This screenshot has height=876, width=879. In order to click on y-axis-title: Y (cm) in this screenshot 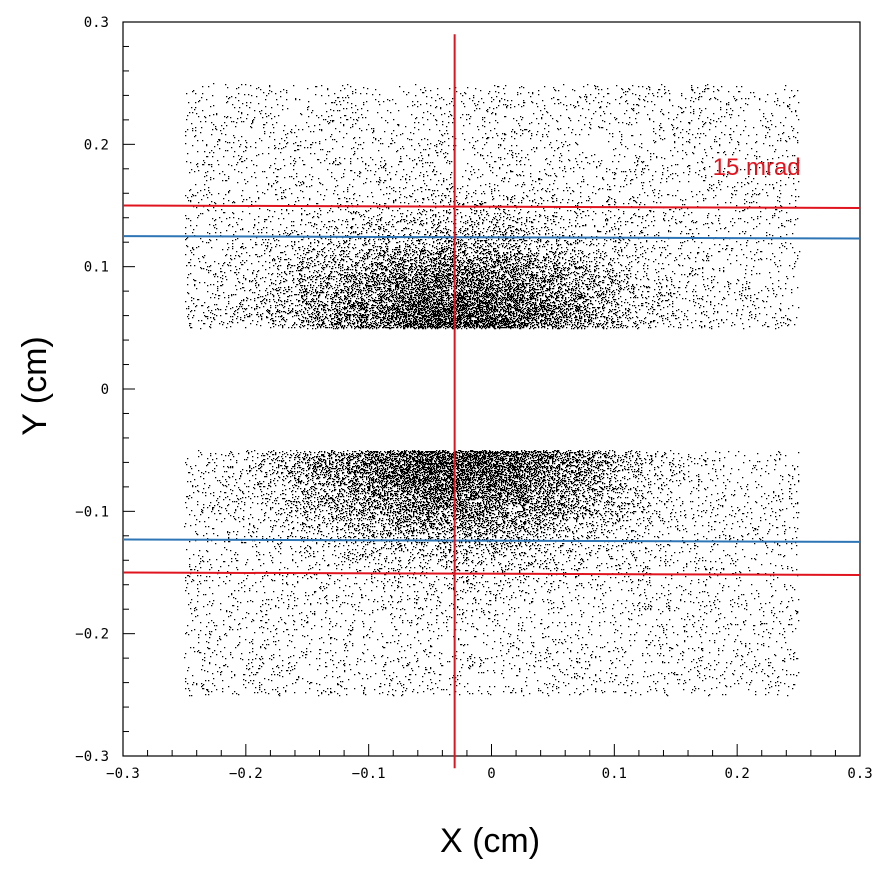, I will do `click(35, 385)`.